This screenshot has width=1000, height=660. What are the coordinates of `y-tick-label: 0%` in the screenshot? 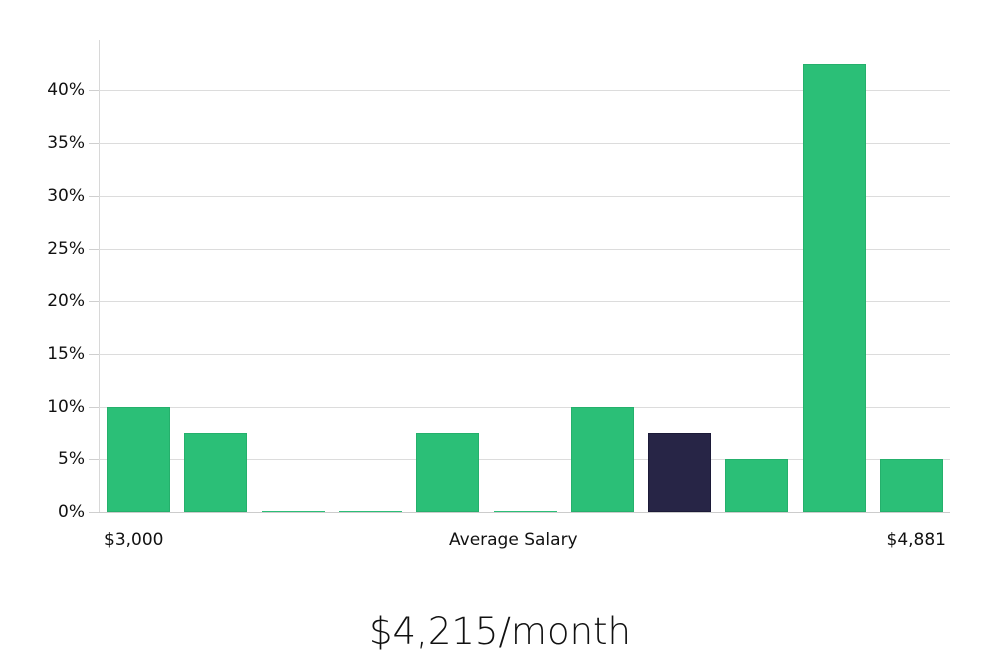 It's located at (71, 512).